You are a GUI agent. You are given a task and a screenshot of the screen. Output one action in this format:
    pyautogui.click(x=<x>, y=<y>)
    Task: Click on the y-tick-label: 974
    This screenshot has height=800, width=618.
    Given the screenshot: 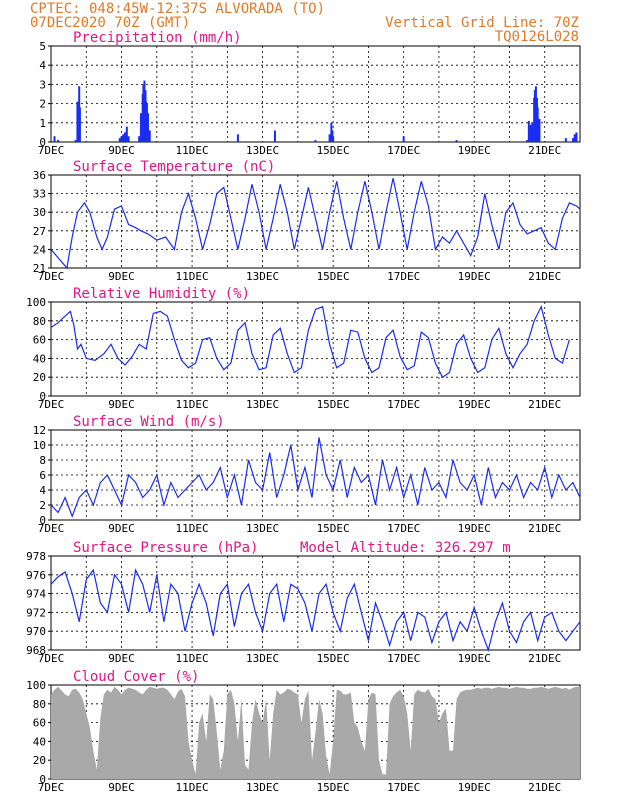 What is the action you would take?
    pyautogui.click(x=36, y=594)
    